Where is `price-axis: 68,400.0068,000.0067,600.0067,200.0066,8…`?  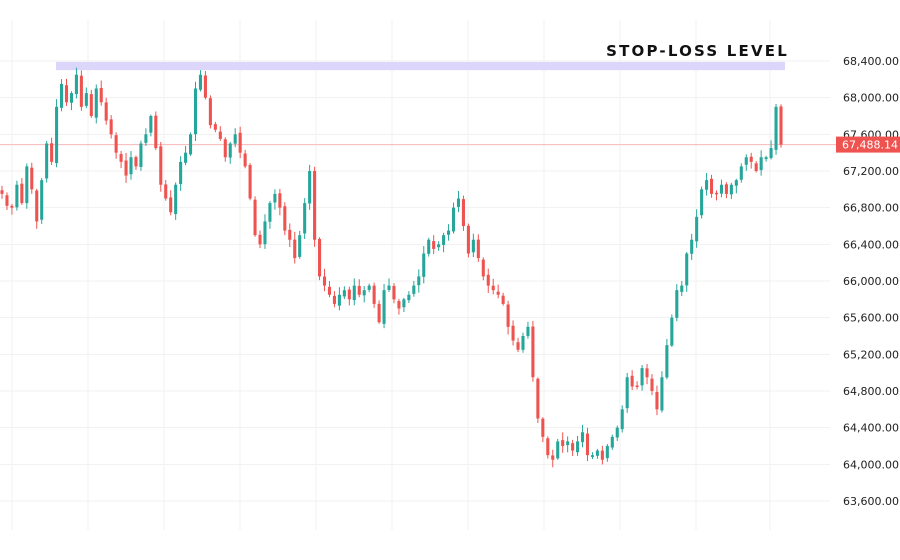
price-axis: 68,400.0068,000.0067,600.0067,200.0066,8… is located at coordinates (871, 281).